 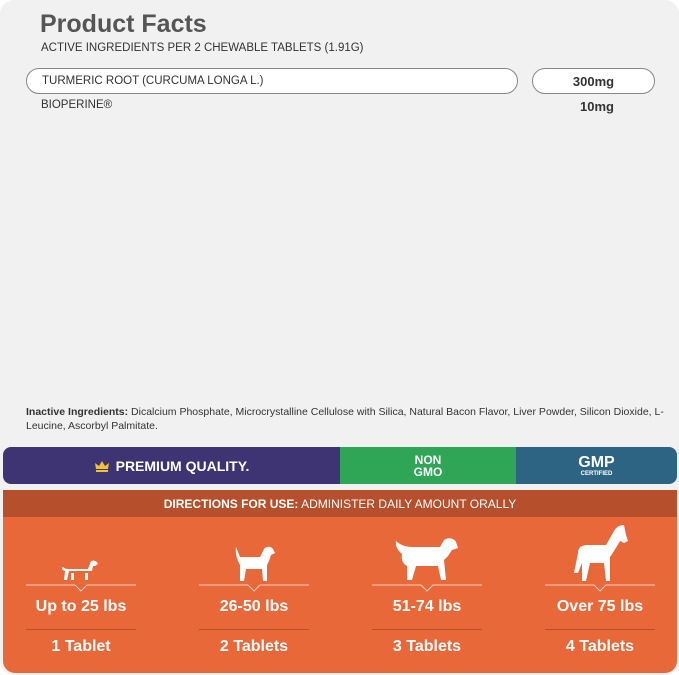 I want to click on gmp-label: GMP, so click(x=596, y=462).